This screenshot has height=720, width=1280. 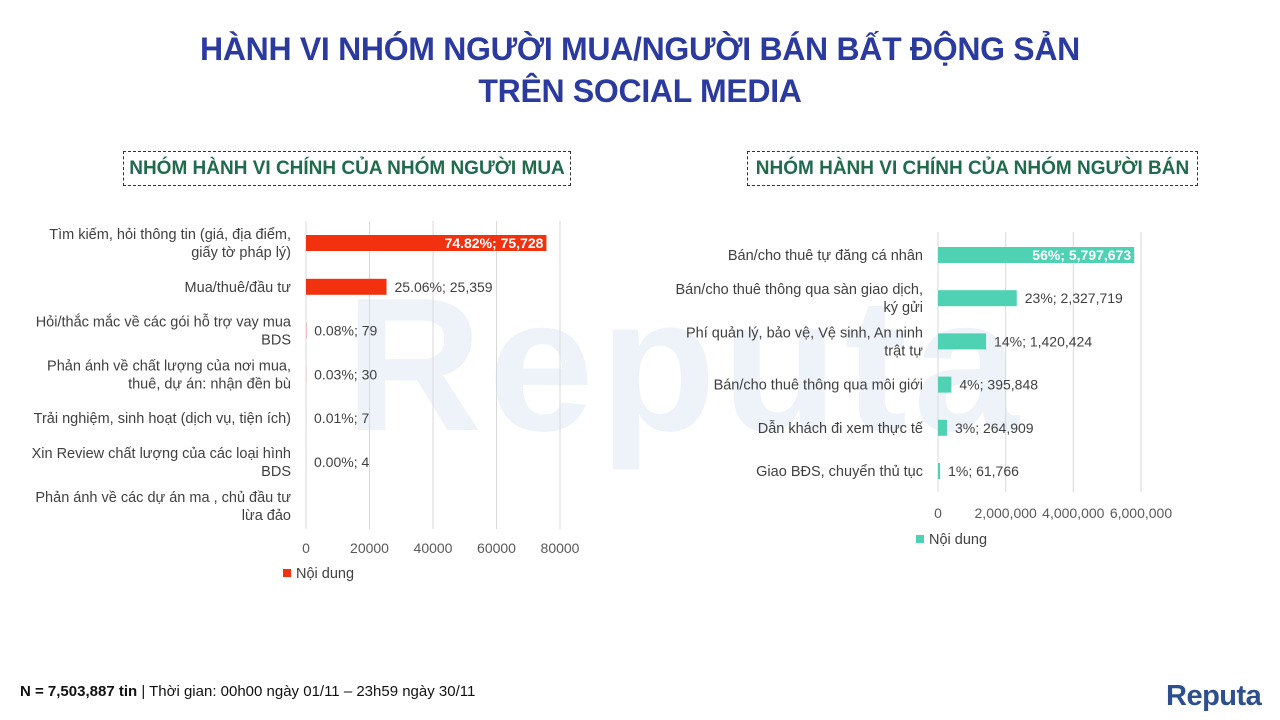 What do you see at coordinates (266, 516) in the screenshot?
I see `buyer-category-label: lừa đảo` at bounding box center [266, 516].